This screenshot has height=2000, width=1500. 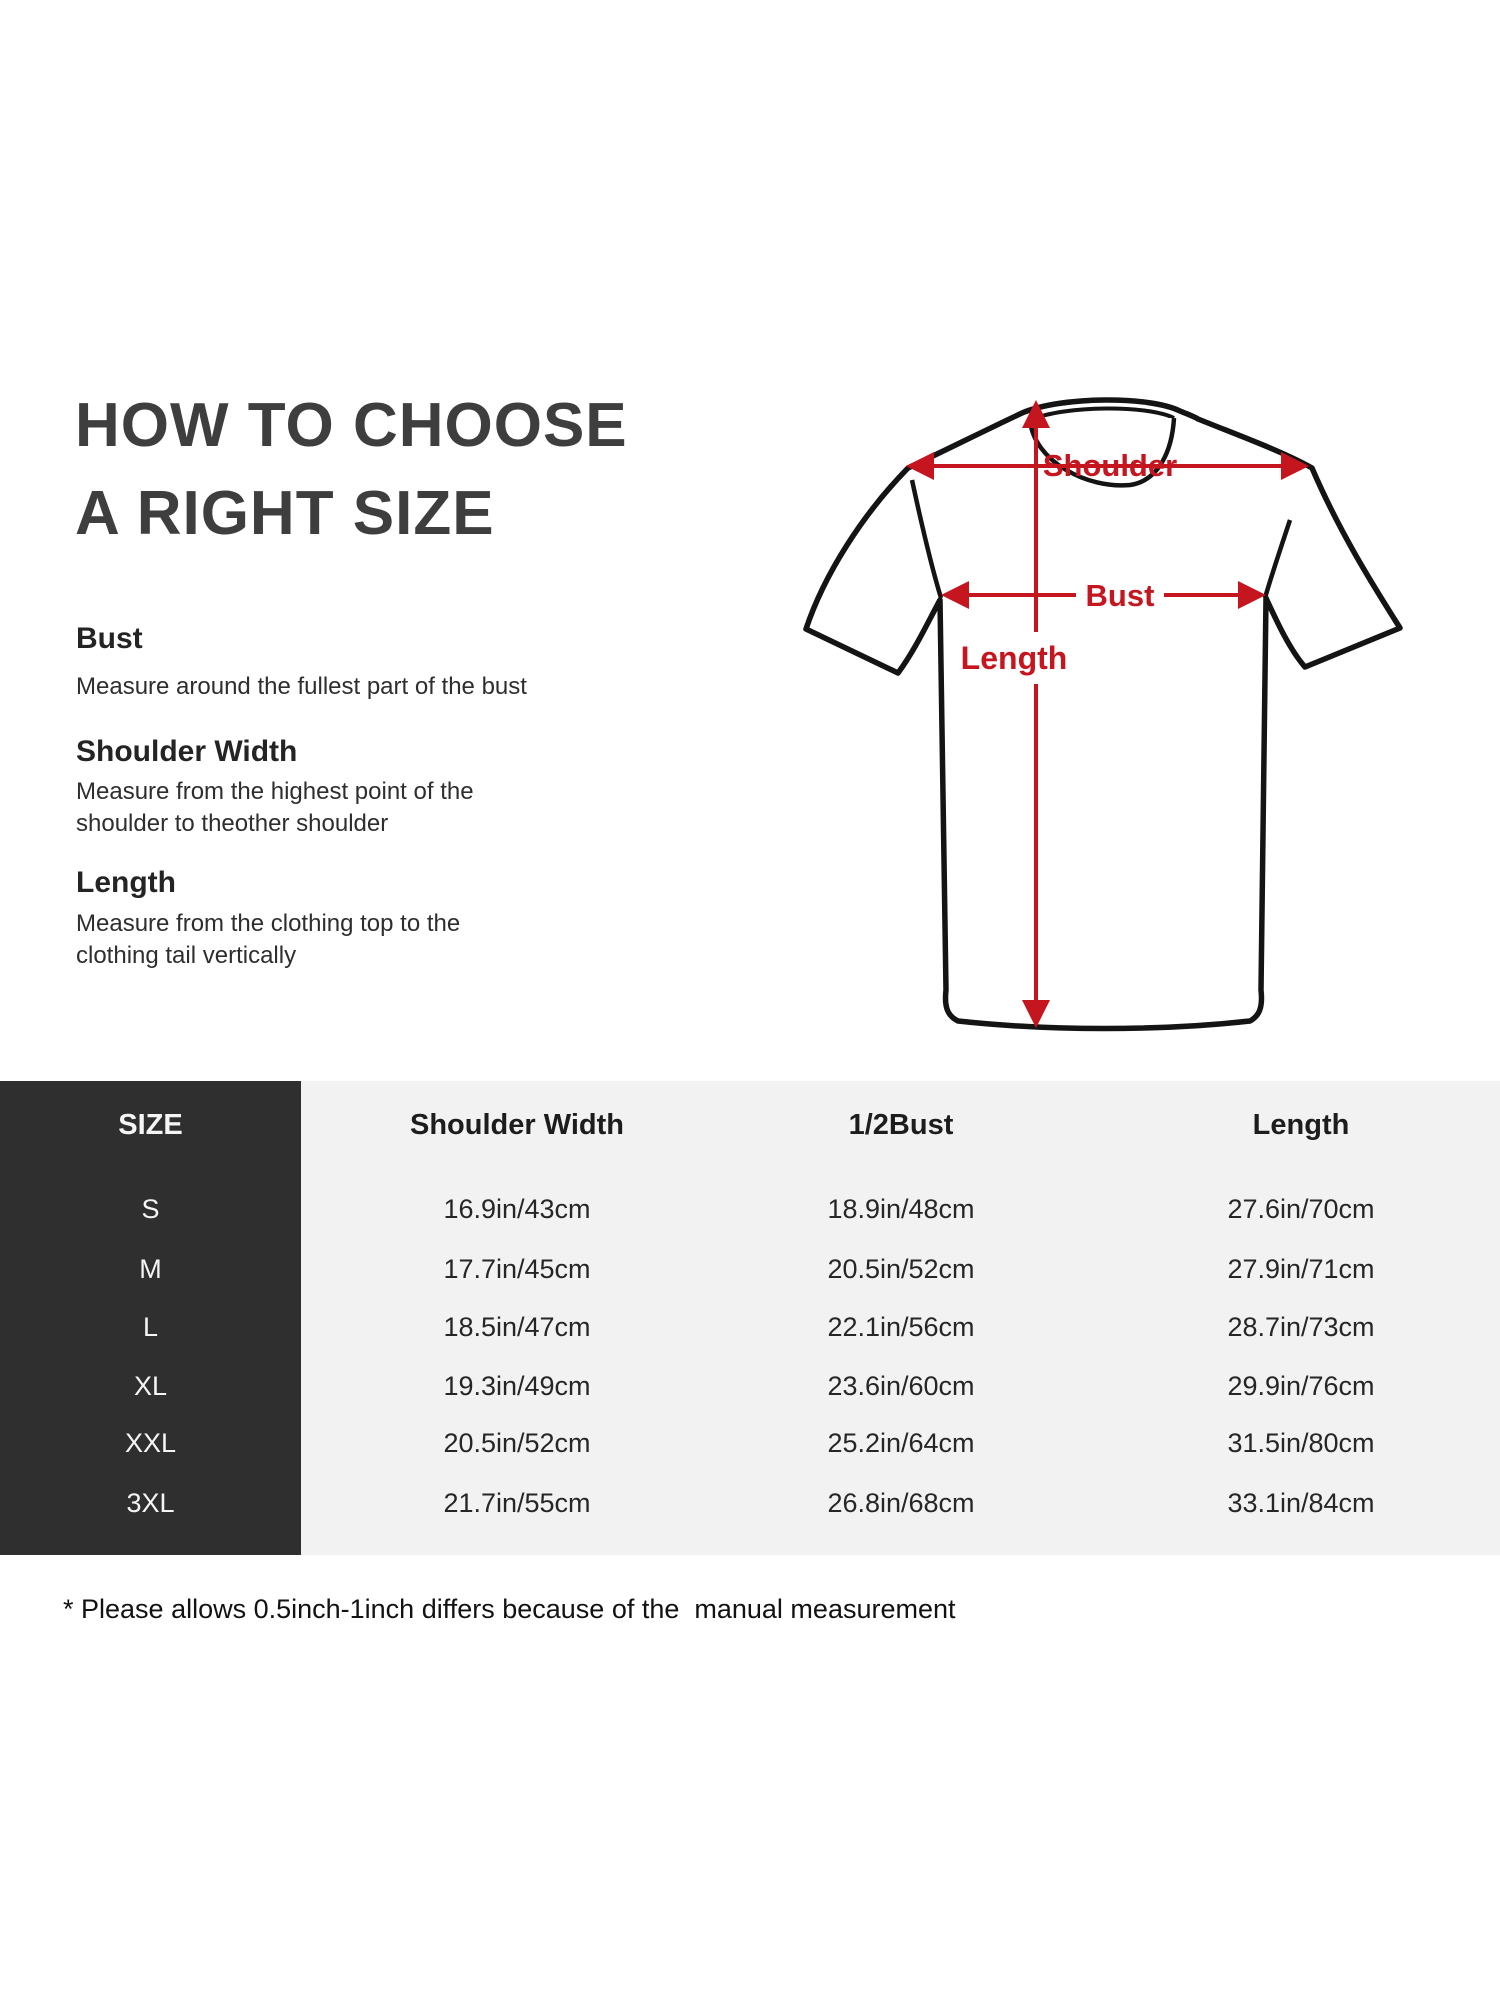 What do you see at coordinates (1252, 595) in the screenshot?
I see `bust-arrowhead-right` at bounding box center [1252, 595].